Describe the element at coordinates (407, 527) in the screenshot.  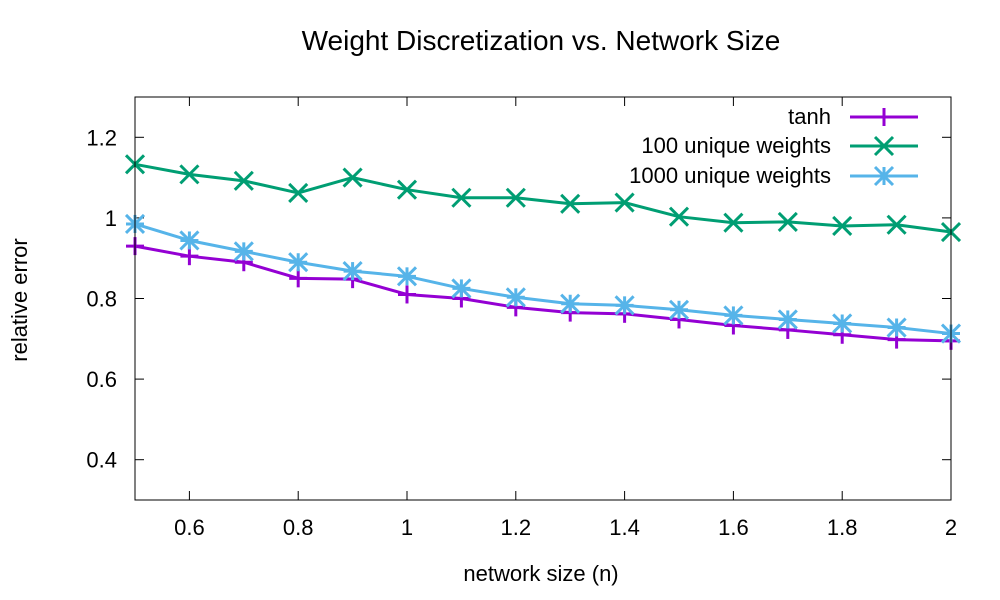
I see `x-tick-label: 1` at that location.